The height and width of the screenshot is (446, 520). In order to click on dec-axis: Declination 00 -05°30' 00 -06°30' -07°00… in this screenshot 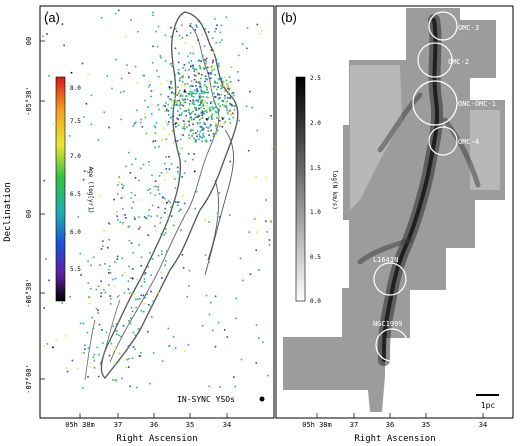, I will do `click(18, 215)`.